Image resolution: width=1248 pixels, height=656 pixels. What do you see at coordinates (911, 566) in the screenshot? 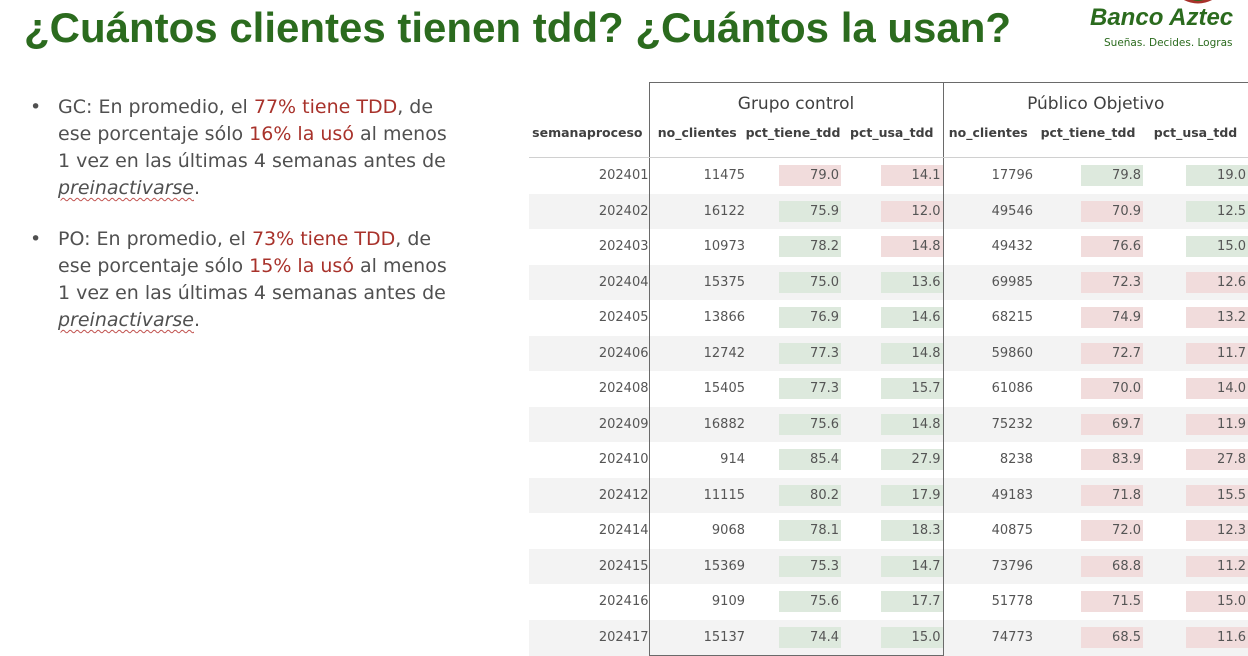
I see `gc-pct-uses-tdd: 14.7` at bounding box center [911, 566].